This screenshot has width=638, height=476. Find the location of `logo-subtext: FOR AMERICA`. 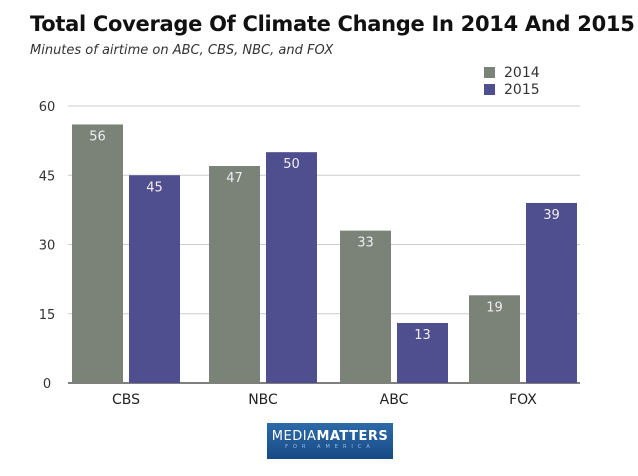

logo-subtext: FOR AMERICA is located at coordinates (330, 447).